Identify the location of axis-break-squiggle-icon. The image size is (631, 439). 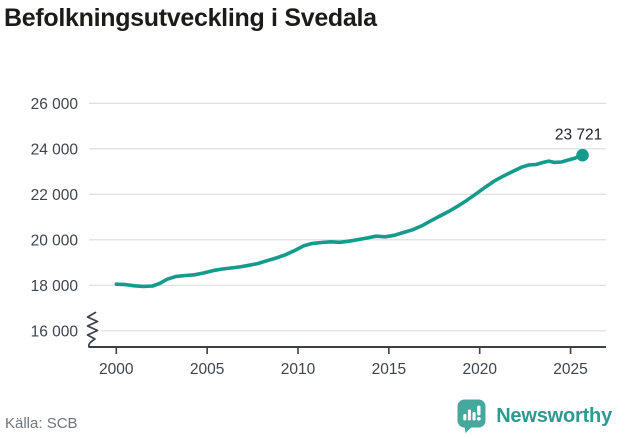
(92, 329).